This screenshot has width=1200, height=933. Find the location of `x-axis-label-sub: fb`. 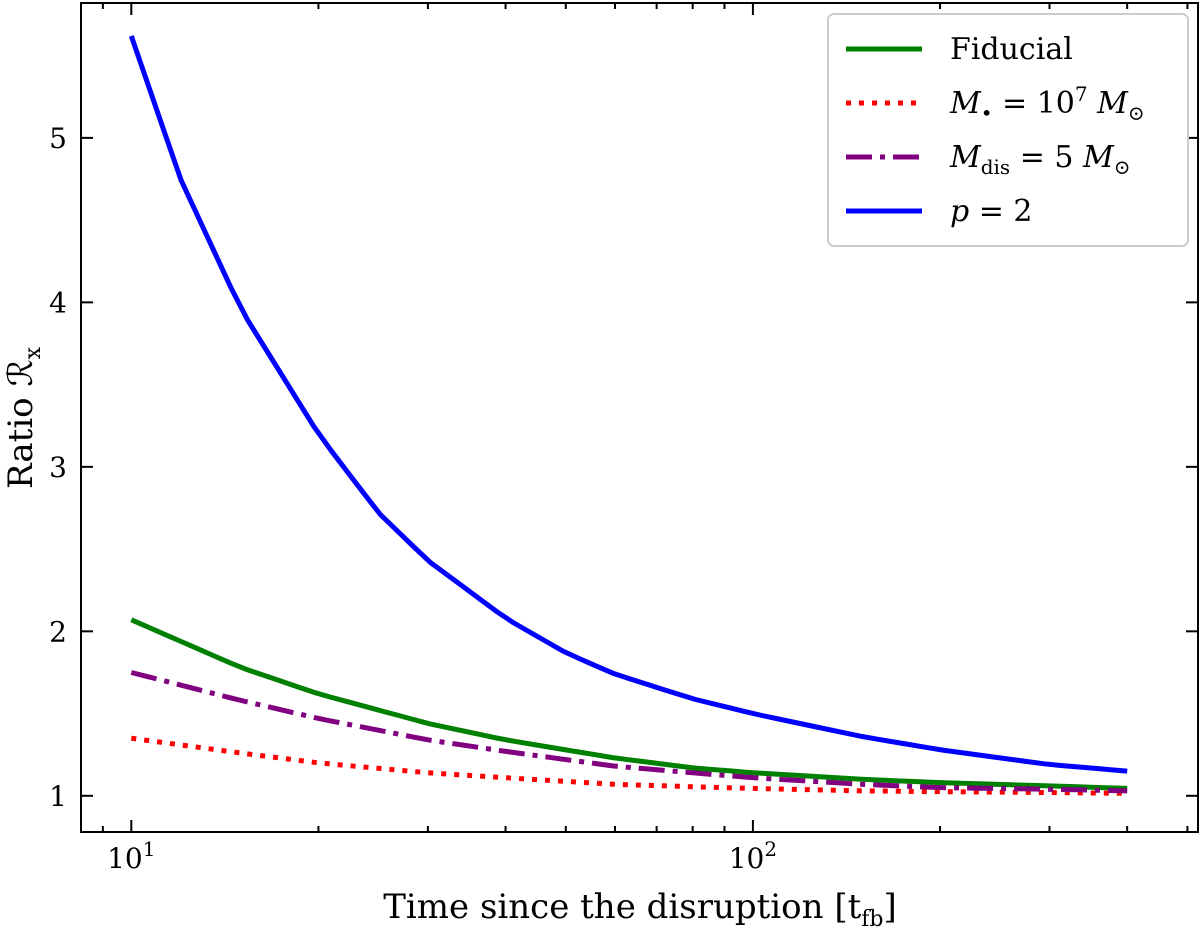

x-axis-label-sub: fb is located at coordinates (872, 919).